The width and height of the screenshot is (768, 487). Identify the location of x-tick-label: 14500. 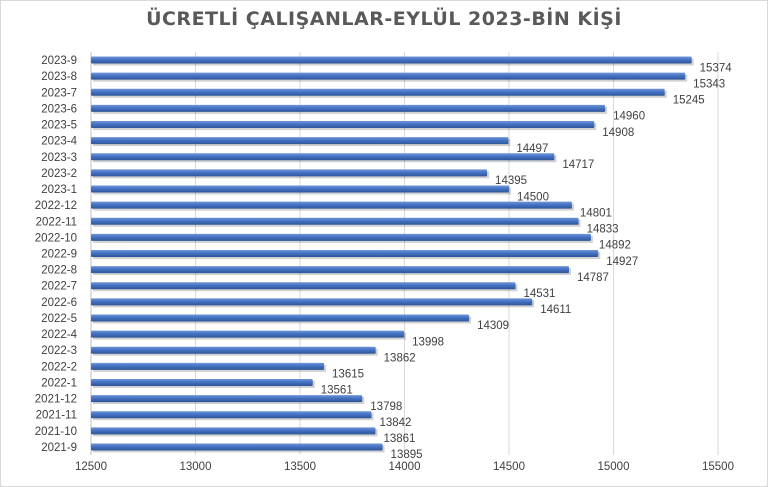
(509, 467).